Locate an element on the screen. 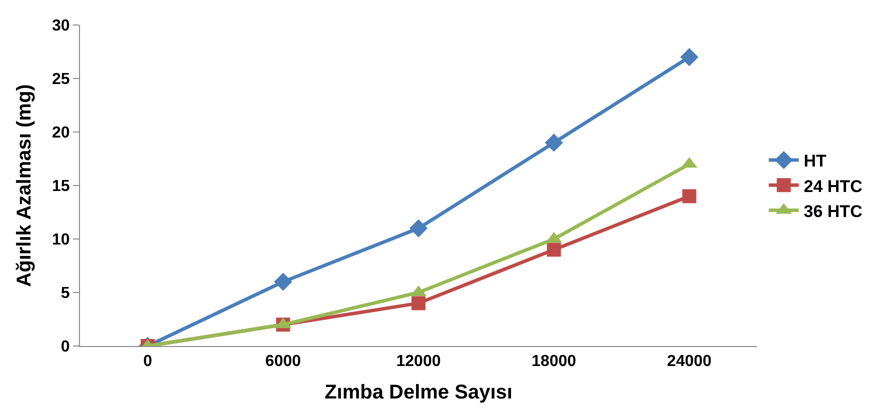  y-axis-title: Ağırlık Azalması (mg) is located at coordinates (25, 185).